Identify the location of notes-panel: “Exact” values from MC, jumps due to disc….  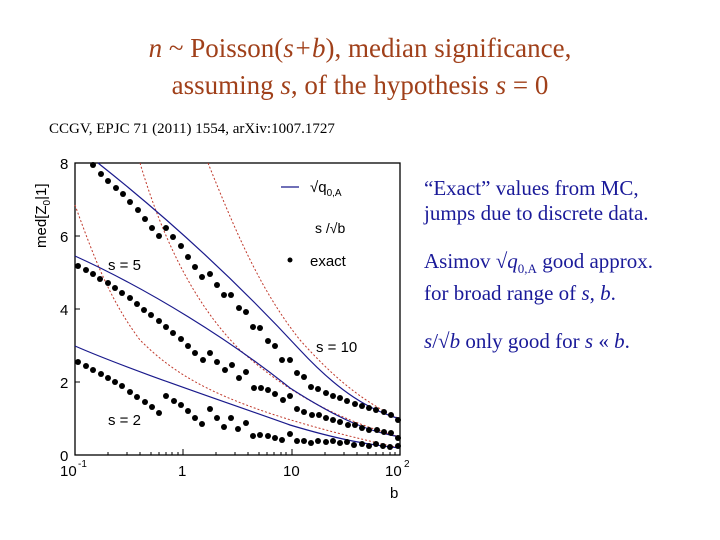
(569, 276).